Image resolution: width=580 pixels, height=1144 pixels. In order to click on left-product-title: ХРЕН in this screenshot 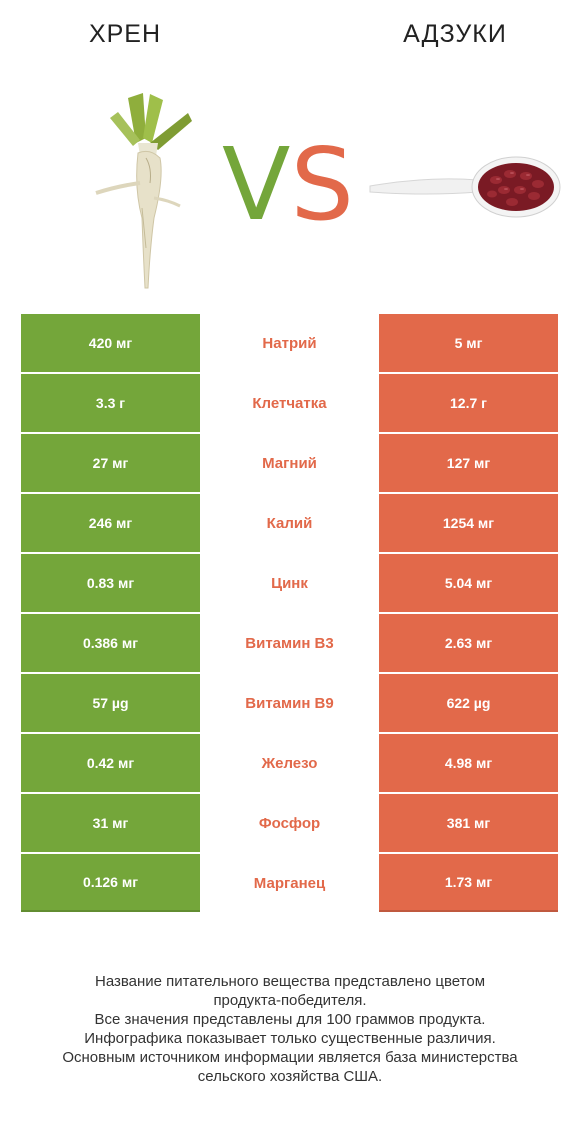, I will do `click(125, 34)`.